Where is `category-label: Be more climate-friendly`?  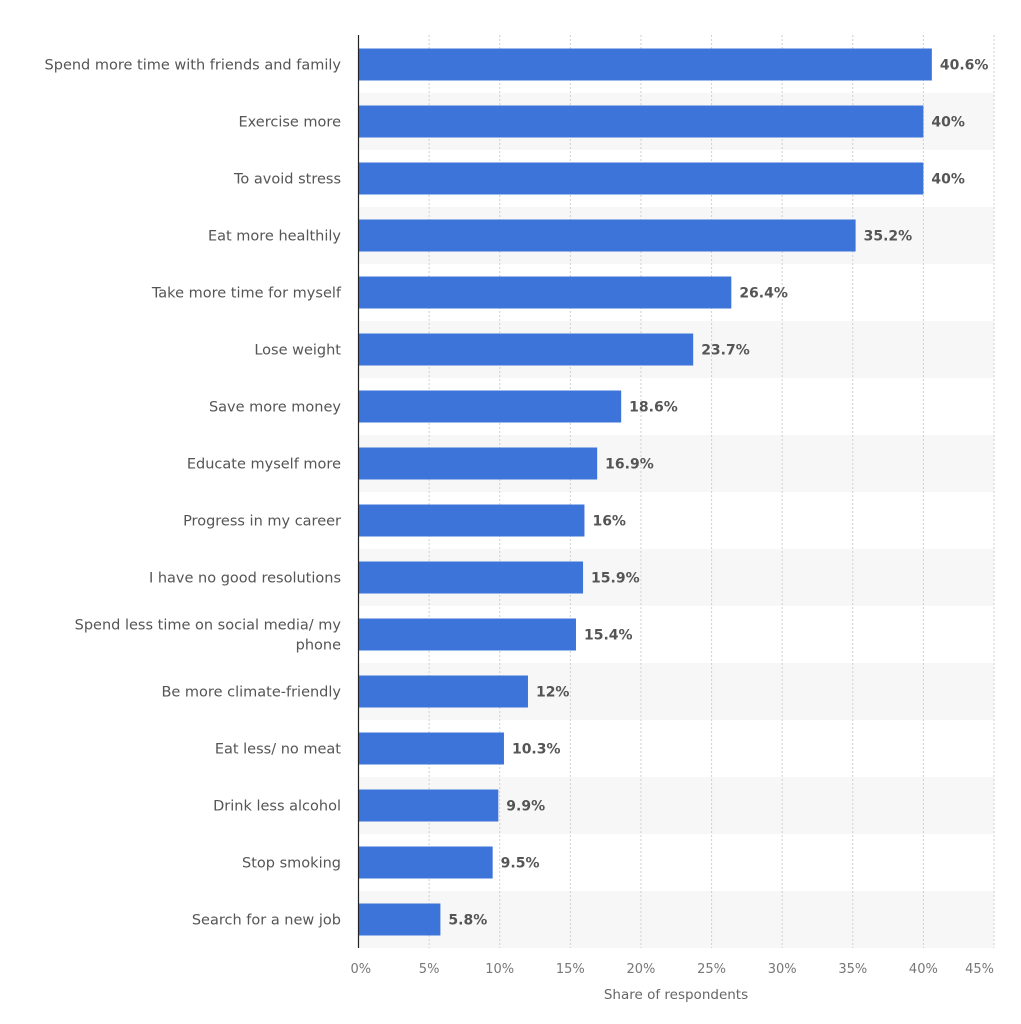 category-label: Be more climate-friendly is located at coordinates (251, 693).